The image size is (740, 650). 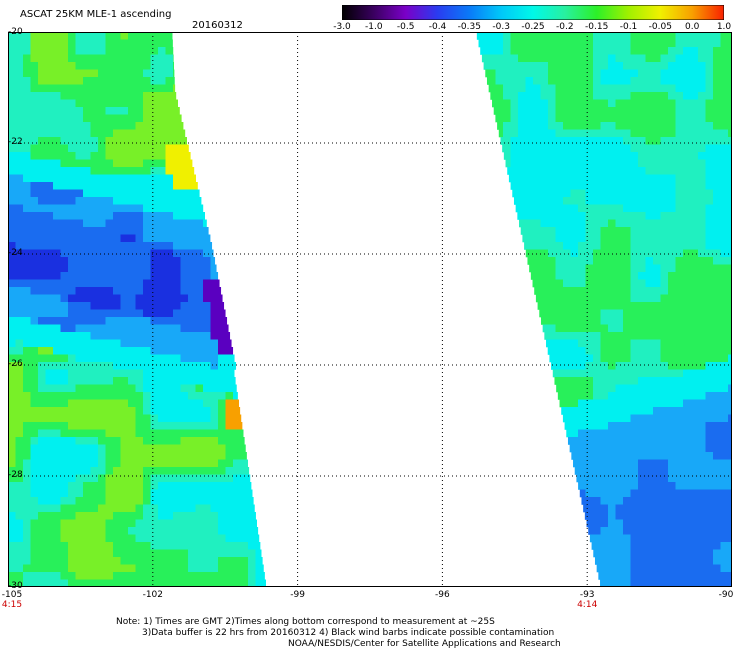 I want to click on lon-label: -105, so click(x=12, y=595).